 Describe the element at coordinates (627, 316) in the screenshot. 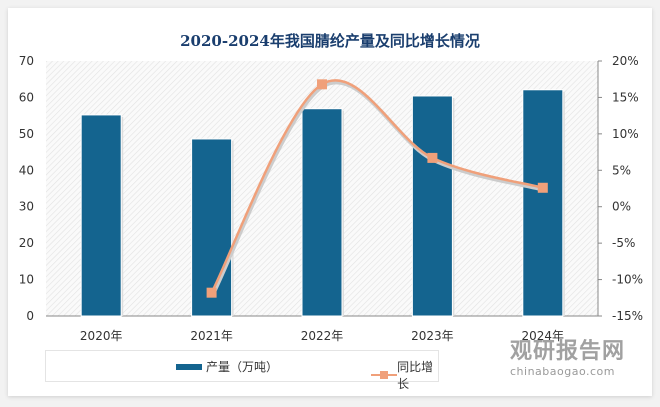

I see `y-right-tick-label: -15%` at that location.